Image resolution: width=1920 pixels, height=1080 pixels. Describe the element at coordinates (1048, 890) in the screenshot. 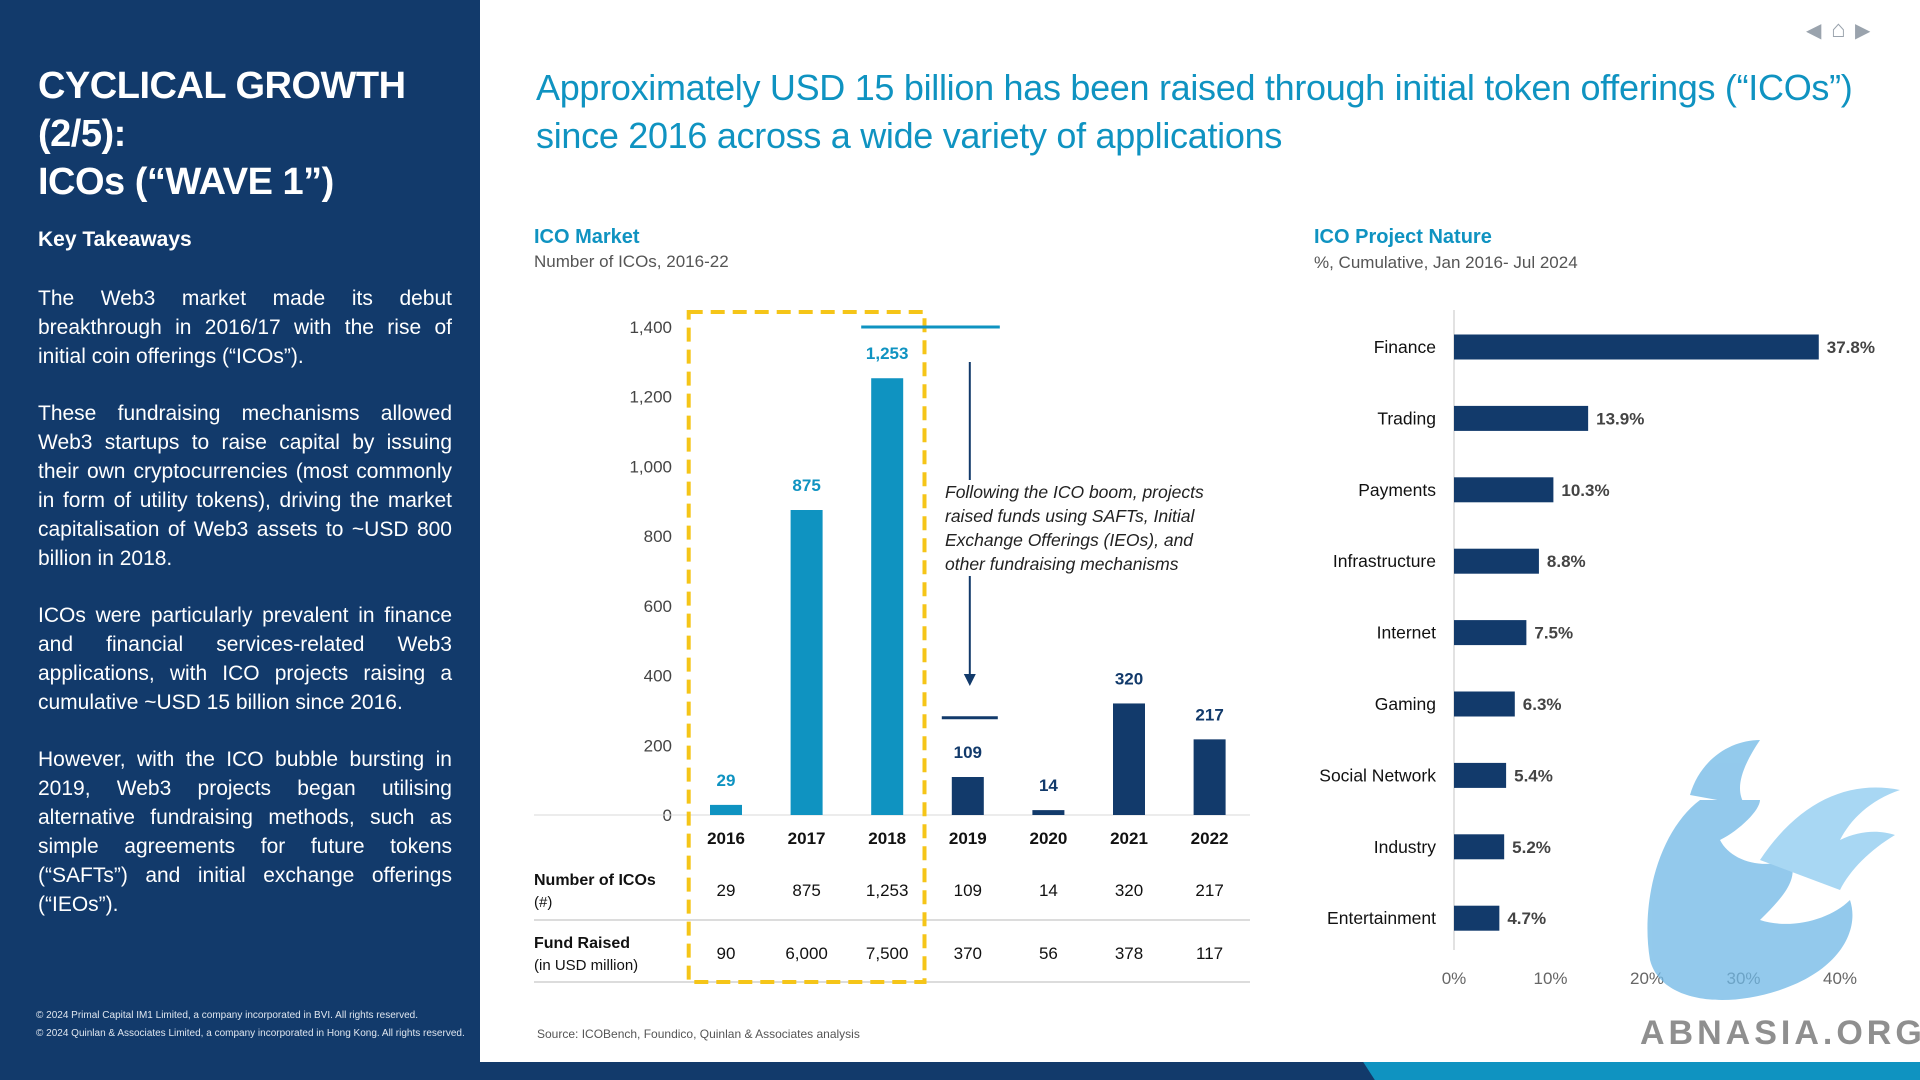

I see `table-cell: 14` at that location.